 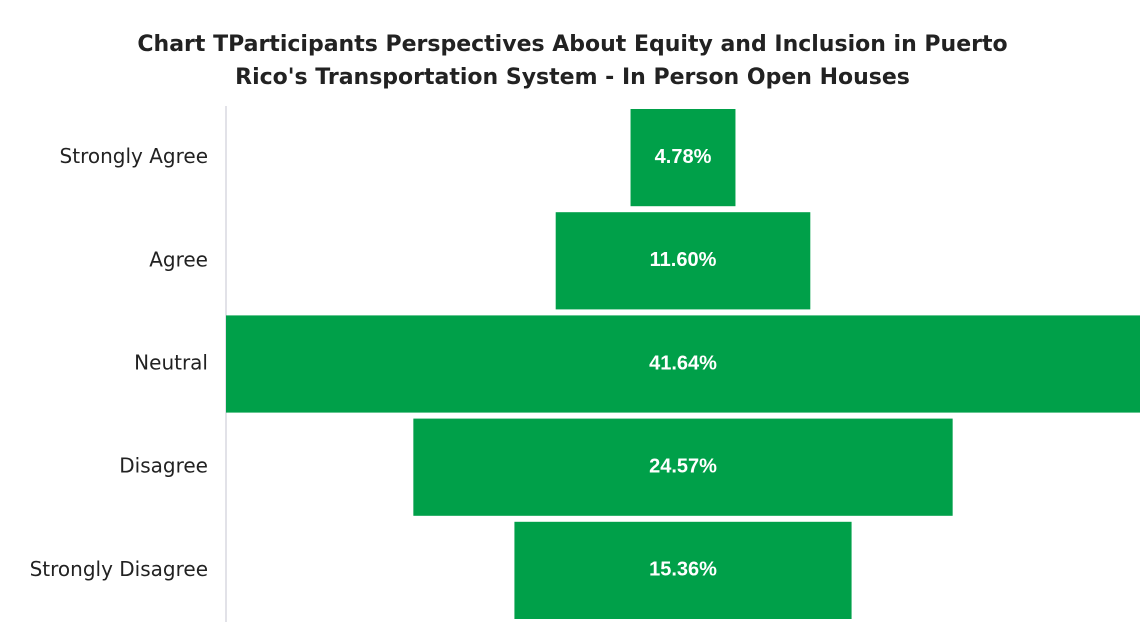 I want to click on category-label: Neutral, so click(x=171, y=363).